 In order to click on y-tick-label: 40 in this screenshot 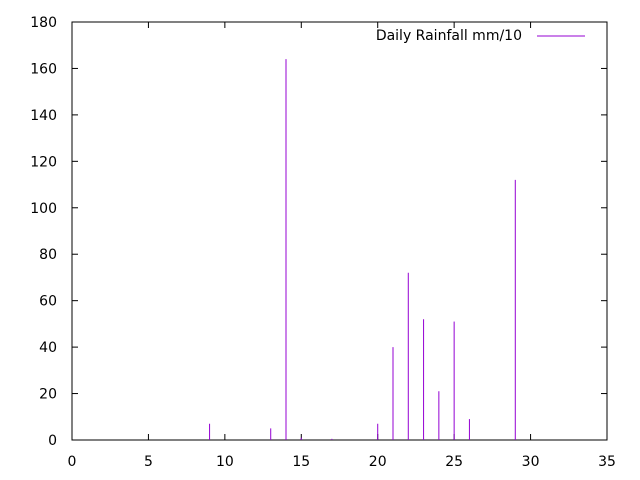, I will do `click(48, 348)`.